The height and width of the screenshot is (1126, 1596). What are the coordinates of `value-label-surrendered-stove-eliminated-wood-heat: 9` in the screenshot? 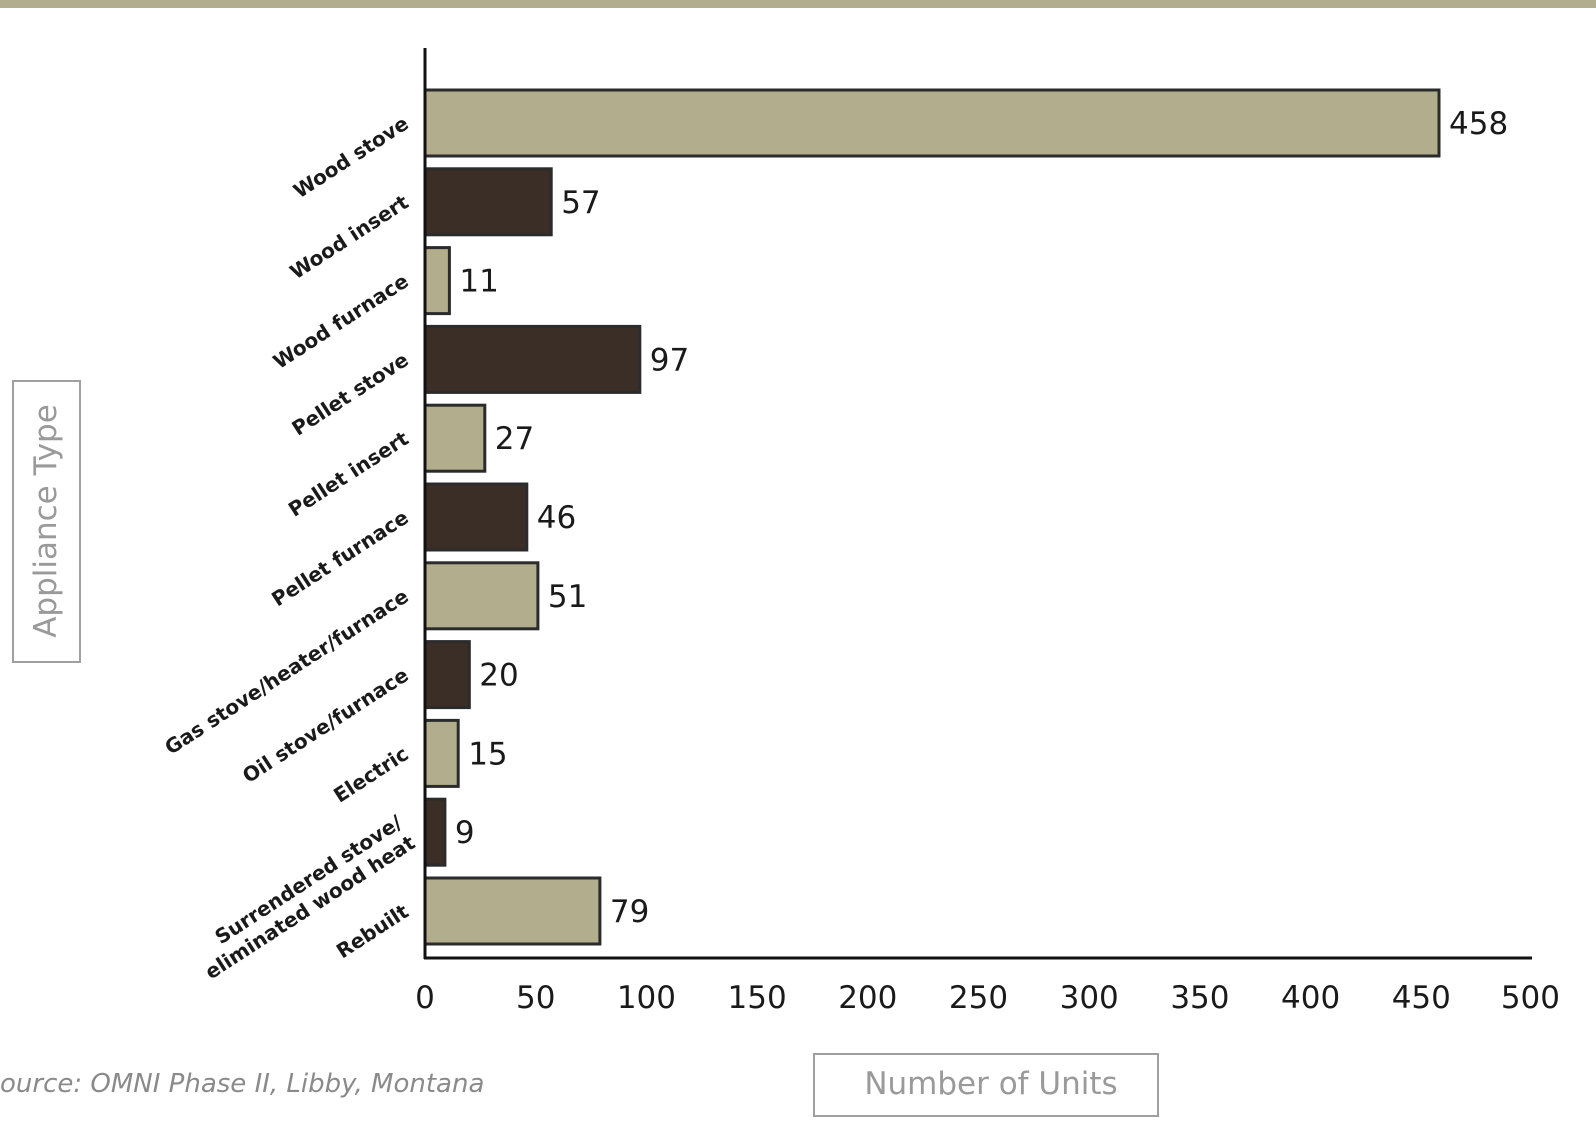 It's located at (465, 833).